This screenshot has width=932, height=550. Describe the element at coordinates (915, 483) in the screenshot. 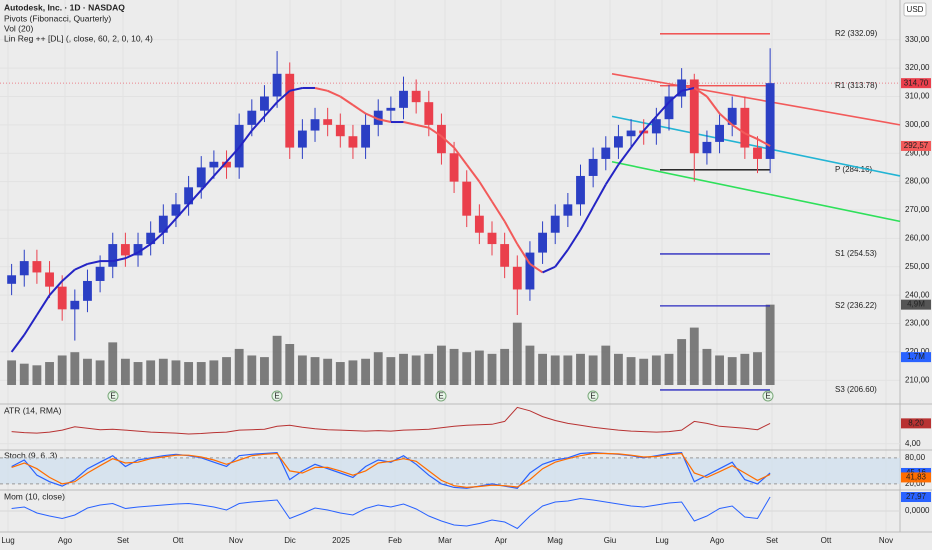

I see `y-tick-label: 20,00` at that location.